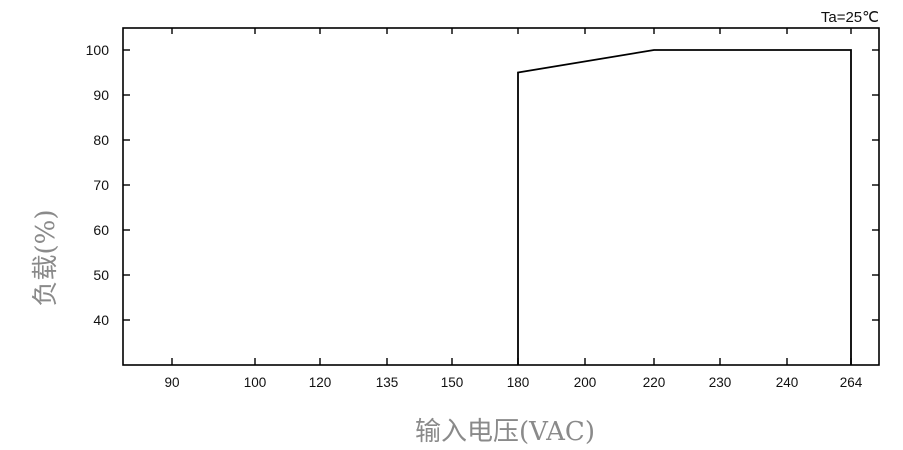 Image resolution: width=903 pixels, height=450 pixels. Describe the element at coordinates (452, 382) in the screenshot. I see `x-tick-label: 150` at that location.